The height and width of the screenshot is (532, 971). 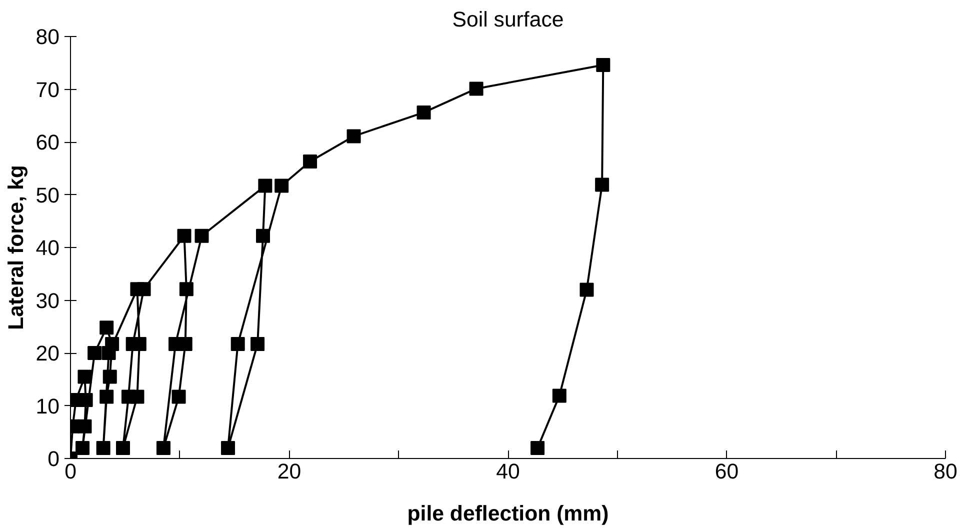 What do you see at coordinates (48, 195) in the screenshot?
I see `y-tick-label: 50` at bounding box center [48, 195].